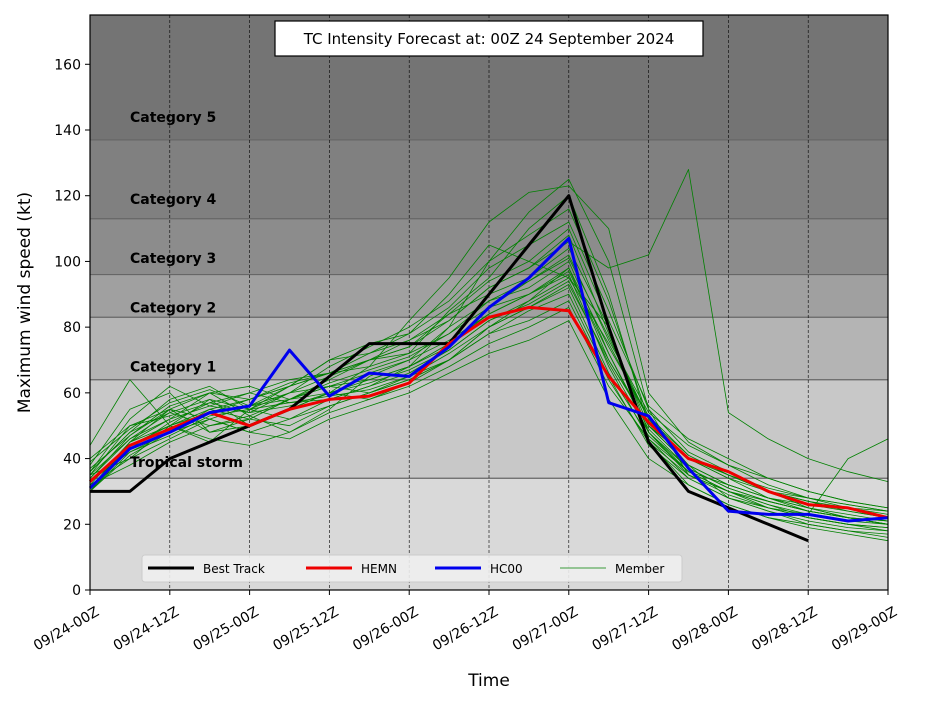  Describe the element at coordinates (173, 200) in the screenshot. I see `category-label-5: Category 4` at that location.